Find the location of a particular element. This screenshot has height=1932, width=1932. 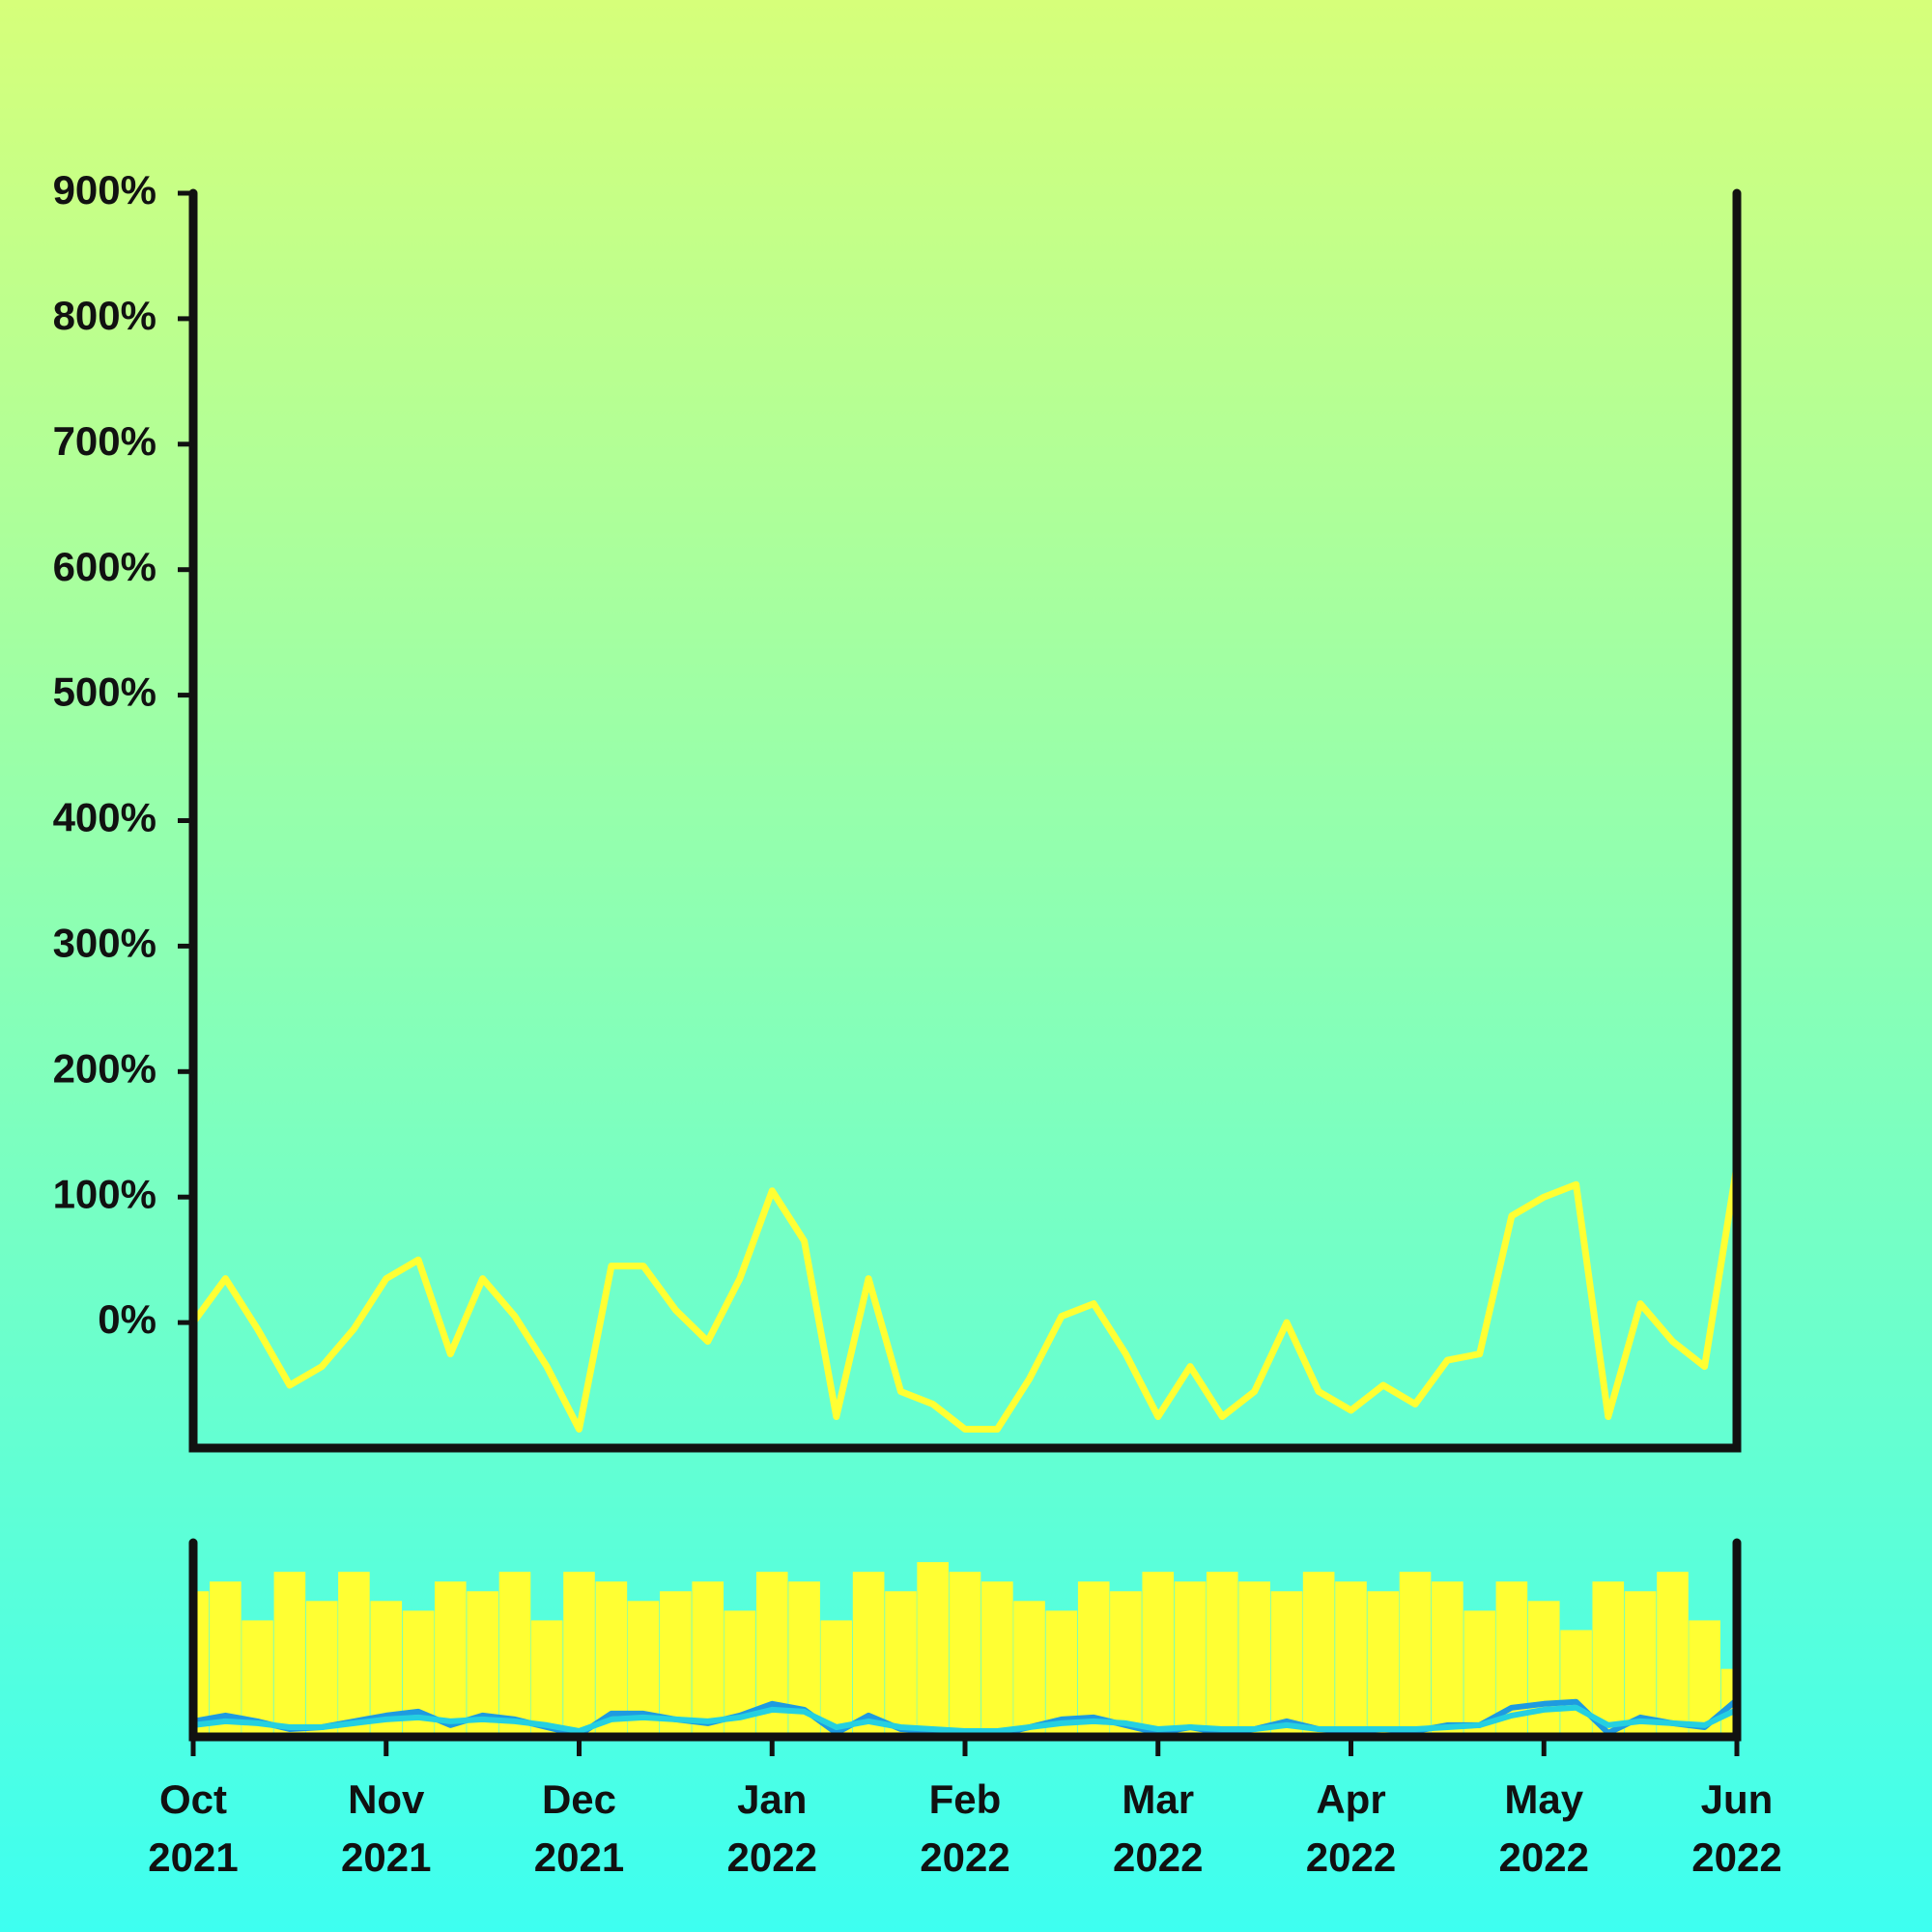

x-tick-label: Dec 2021 is located at coordinates (579, 1828).